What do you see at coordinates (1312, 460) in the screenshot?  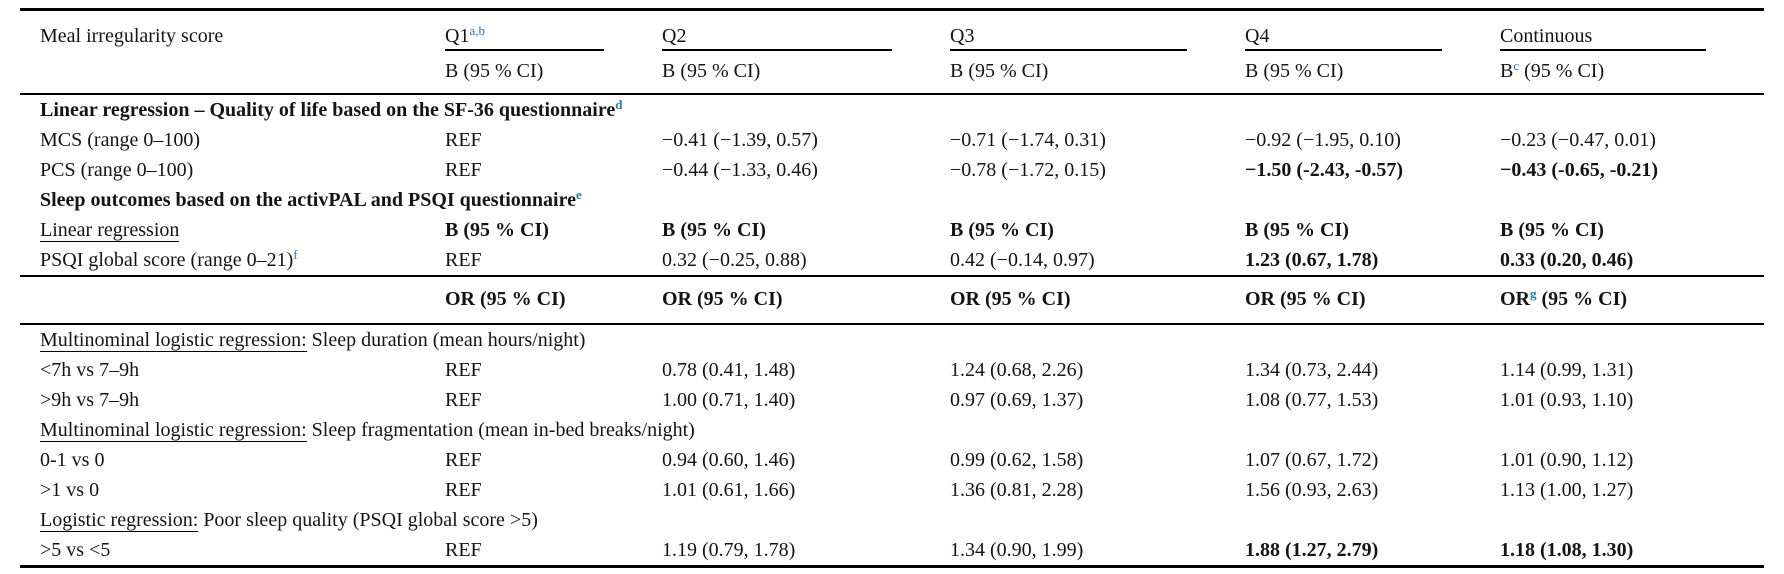 I see `value-cell: 1.07 (0.67, 1.72)` at bounding box center [1312, 460].